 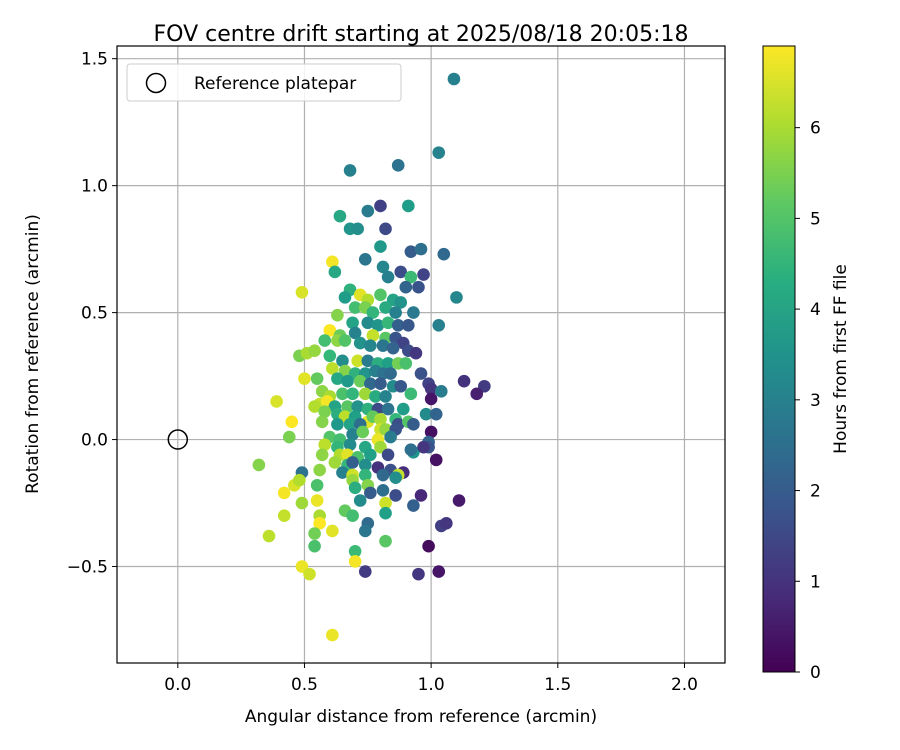 I want to click on x-axis-ticks: 0.0 0.5 1.0 1.5 2.0, so click(x=431, y=679).